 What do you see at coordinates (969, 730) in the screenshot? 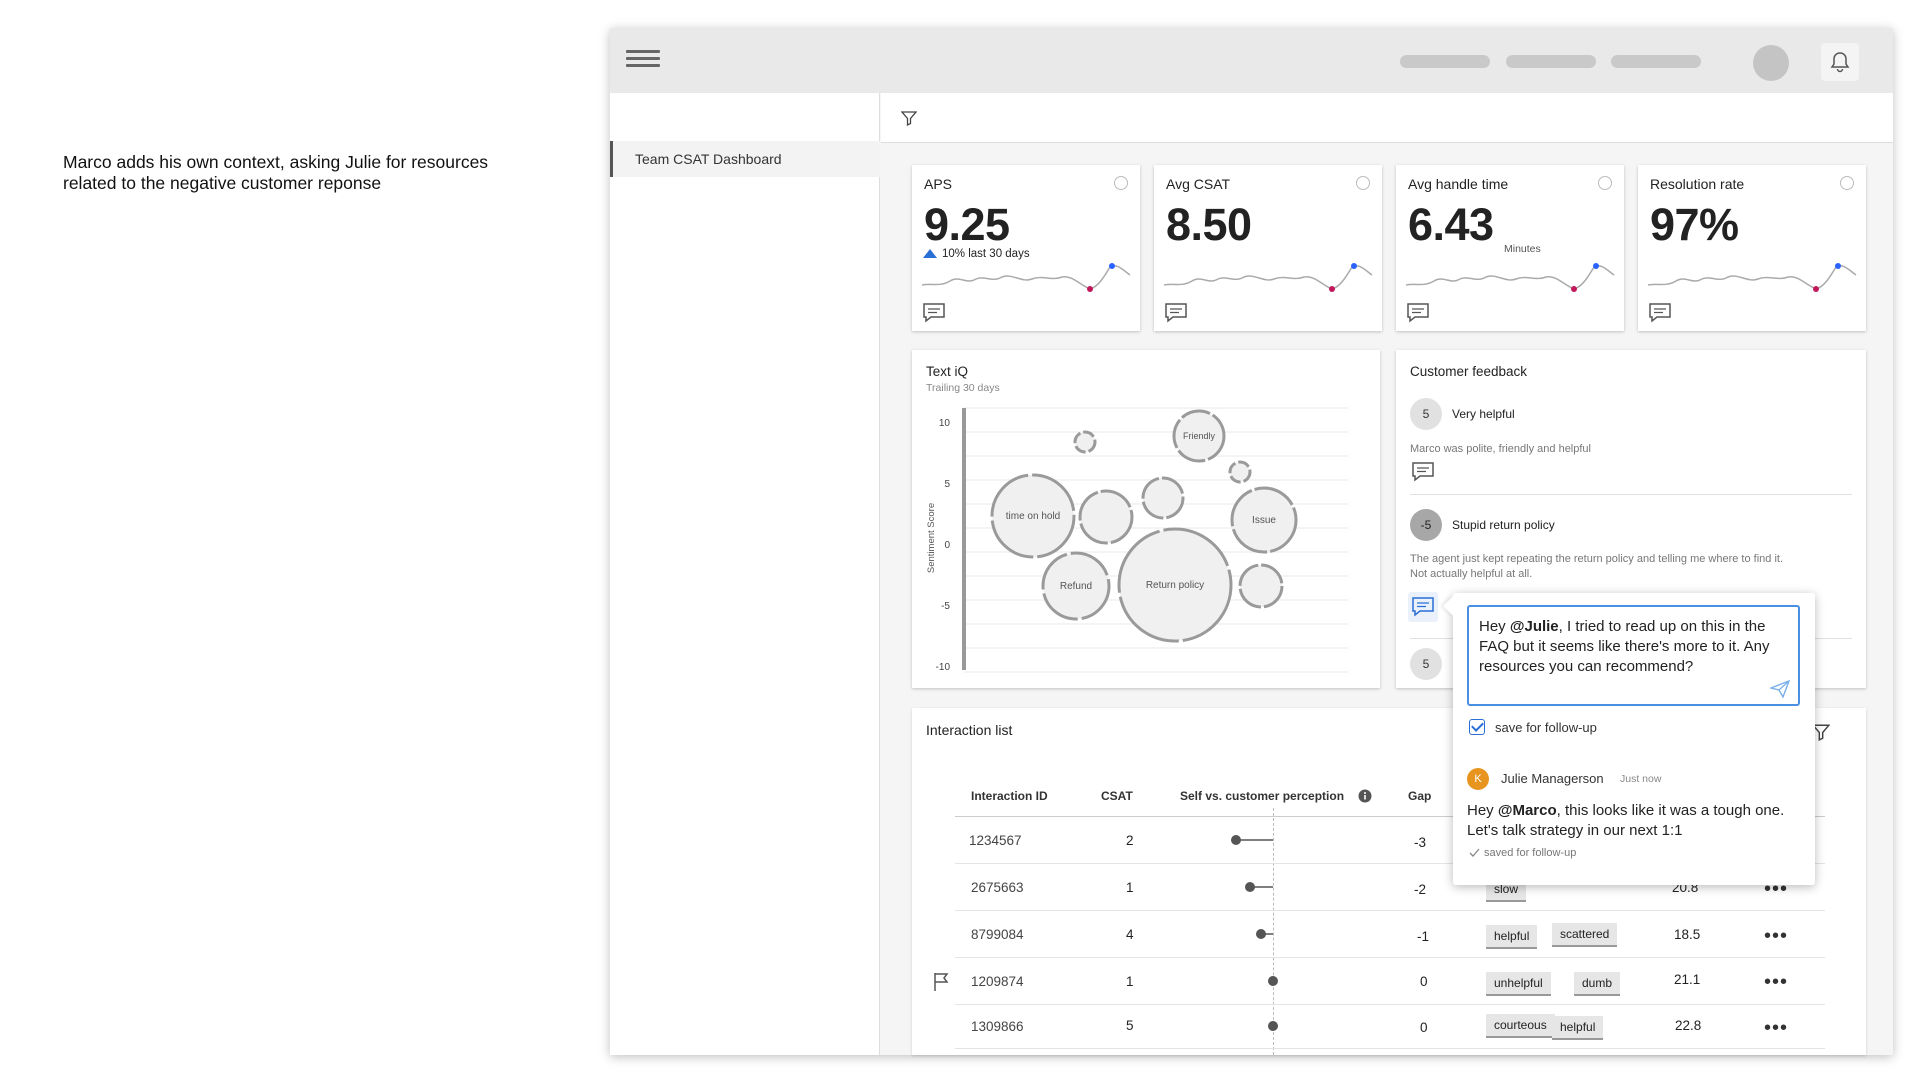
I see `panel-title: Interaction list` at bounding box center [969, 730].